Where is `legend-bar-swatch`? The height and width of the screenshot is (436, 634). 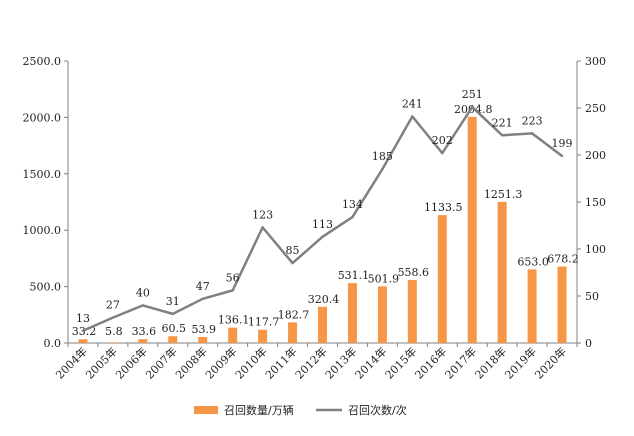 legend-bar-swatch is located at coordinates (206, 410).